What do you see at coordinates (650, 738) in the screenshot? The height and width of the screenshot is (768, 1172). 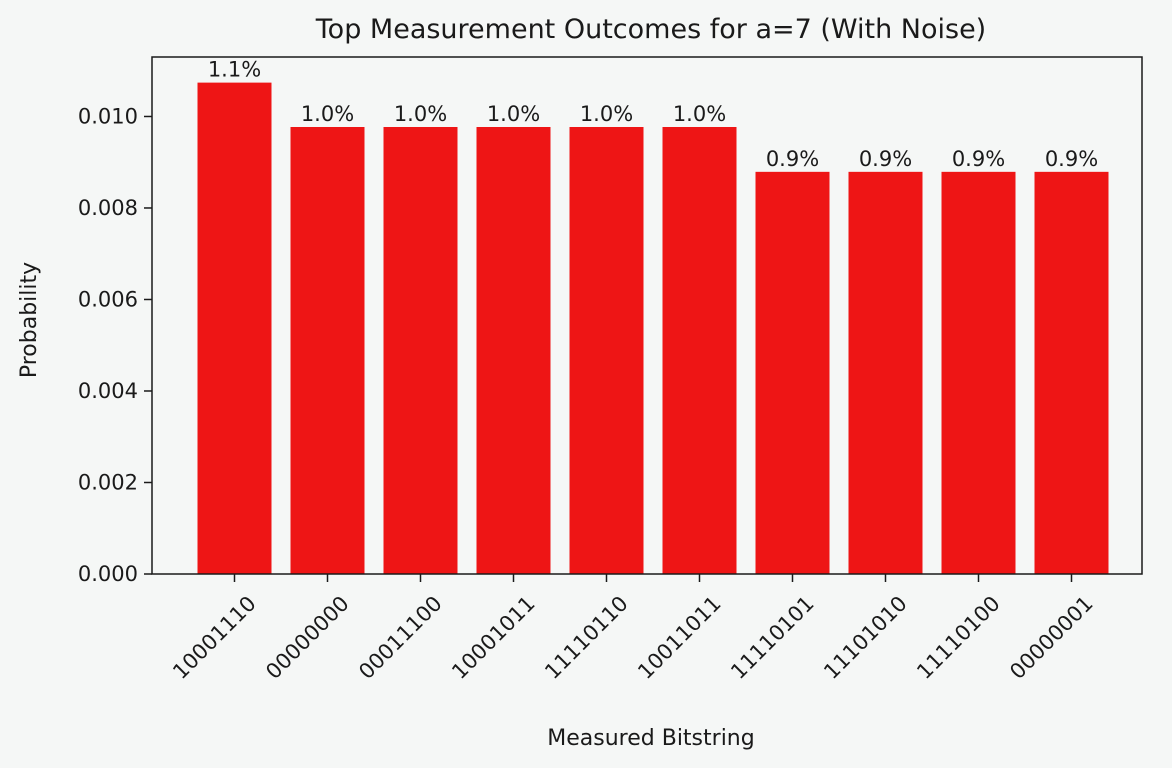 I see `x-axis-label: Measured Bitstring` at bounding box center [650, 738].